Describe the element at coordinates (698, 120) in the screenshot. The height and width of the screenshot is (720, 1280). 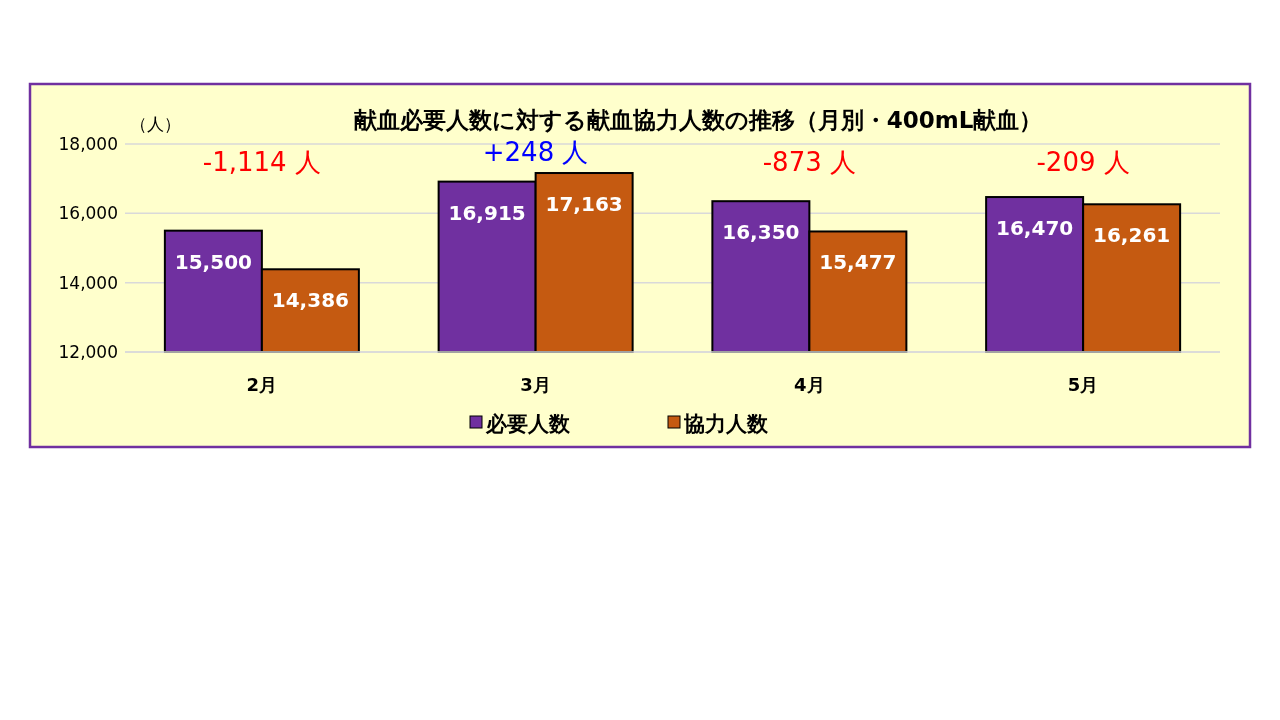
I see `chart-title: 献血必要人数に対する献血協力人数の推移（月別・400mL献血）` at that location.